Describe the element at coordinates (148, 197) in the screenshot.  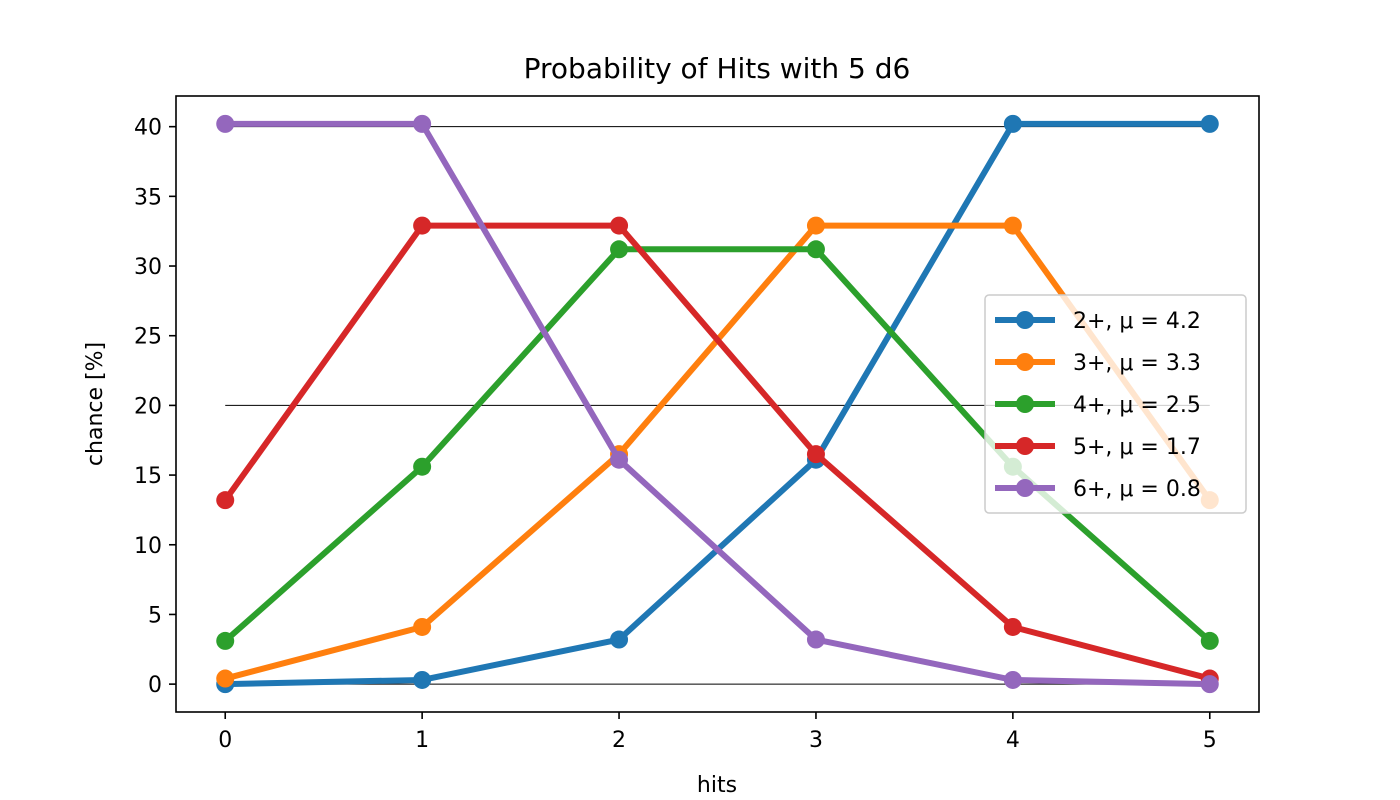
I see `y-tick-label: 35` at that location.